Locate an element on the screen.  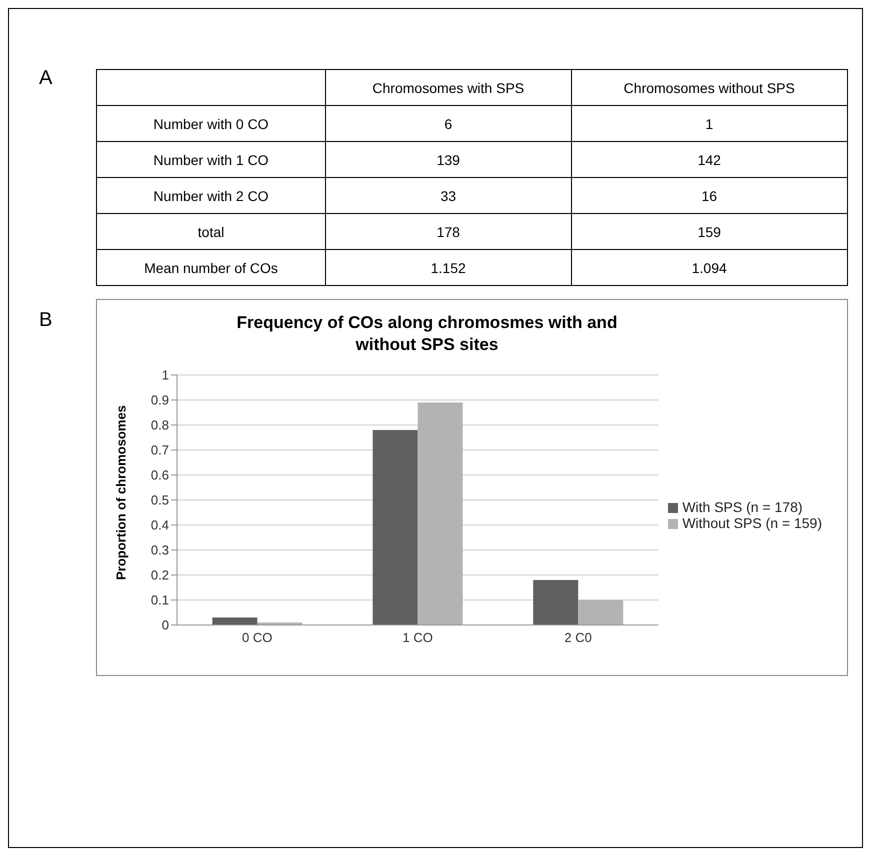
y-tick-label: Number with 2 CO is located at coordinates (211, 196).